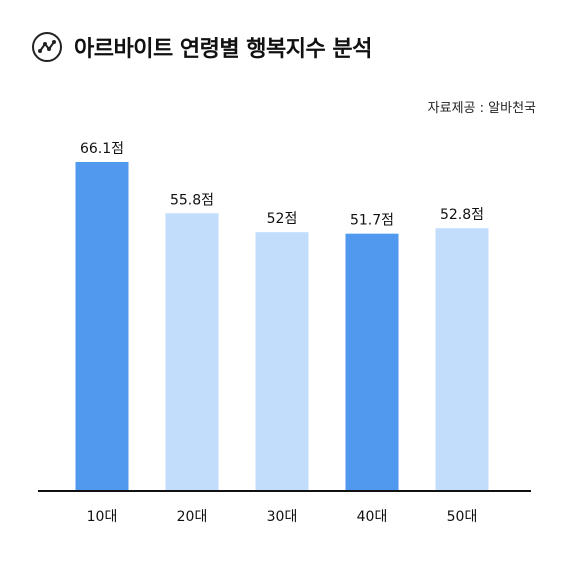 The image size is (580, 580). Describe the element at coordinates (282, 517) in the screenshot. I see `category-label-3: 30대` at that location.